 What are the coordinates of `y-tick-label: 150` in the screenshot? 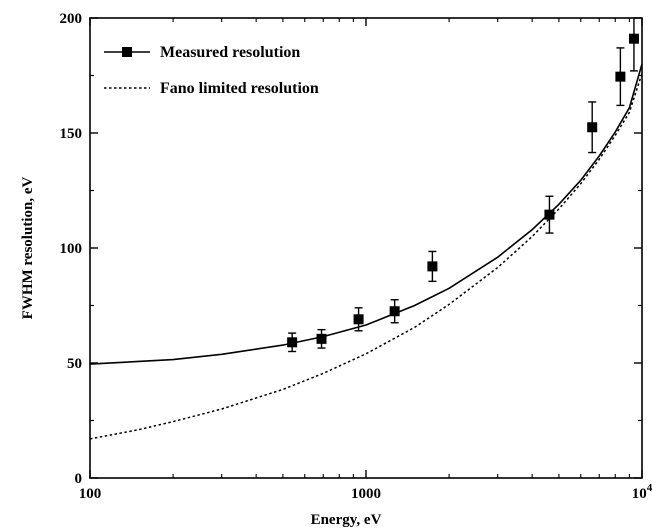 It's located at (71, 134).